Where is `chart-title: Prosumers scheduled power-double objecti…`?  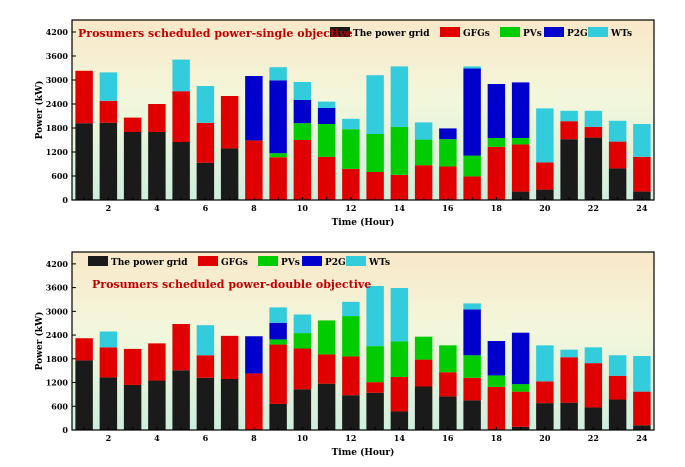 chart-title: Prosumers scheduled power-double objecti… is located at coordinates (231, 284).